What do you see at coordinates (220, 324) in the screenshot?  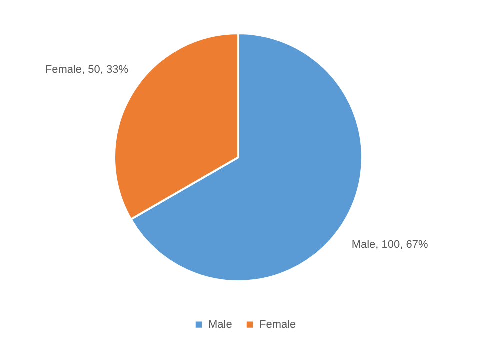 I see `legend-label: Male` at bounding box center [220, 324].